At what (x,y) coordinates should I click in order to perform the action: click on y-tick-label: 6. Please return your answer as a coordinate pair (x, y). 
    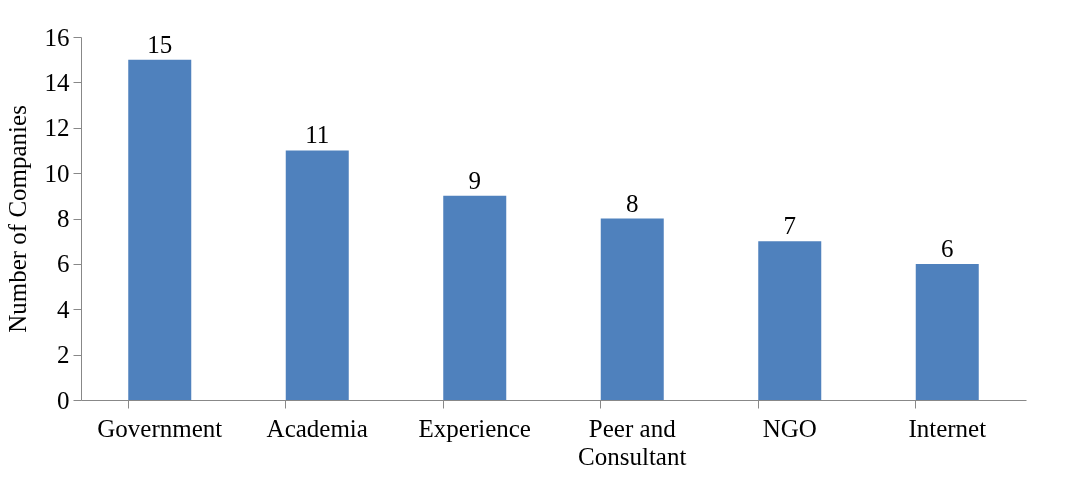
    Looking at the image, I should click on (63, 264).